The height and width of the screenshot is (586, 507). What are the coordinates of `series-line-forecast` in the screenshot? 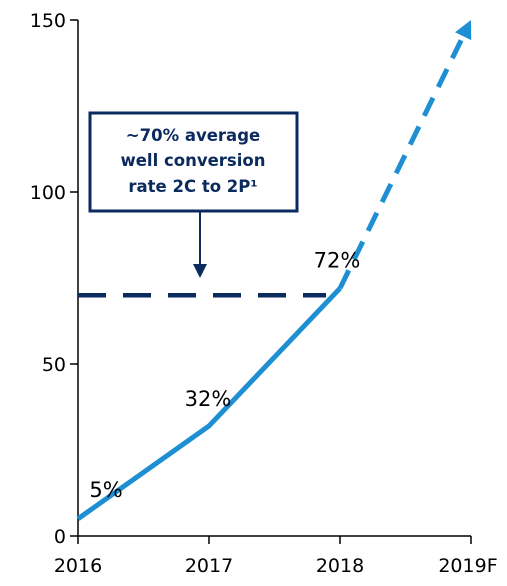 It's located at (401, 162).